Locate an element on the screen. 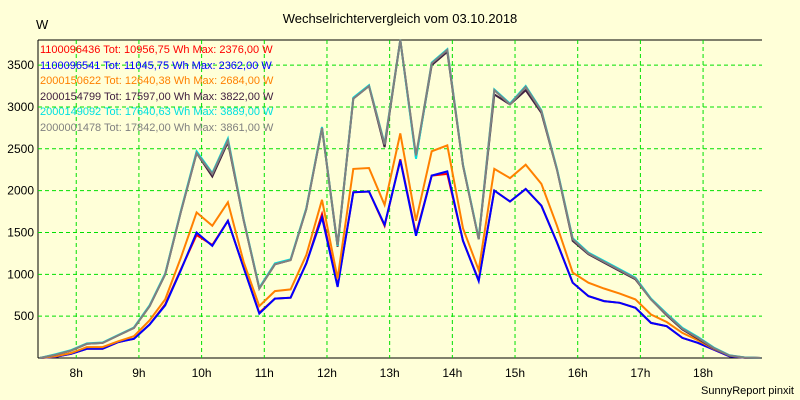  x-tick-label: 15h is located at coordinates (515, 373).